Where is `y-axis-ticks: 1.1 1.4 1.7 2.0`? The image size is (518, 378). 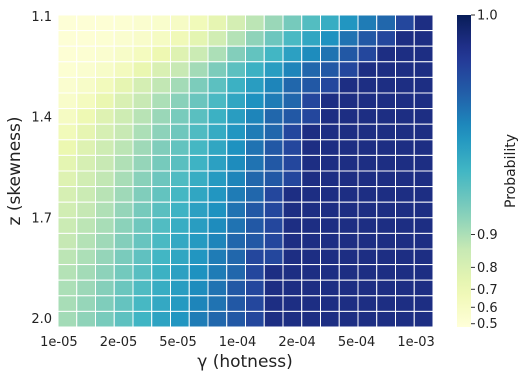 y-axis-ticks: 1.1 1.4 1.7 2.0 is located at coordinates (41, 168).